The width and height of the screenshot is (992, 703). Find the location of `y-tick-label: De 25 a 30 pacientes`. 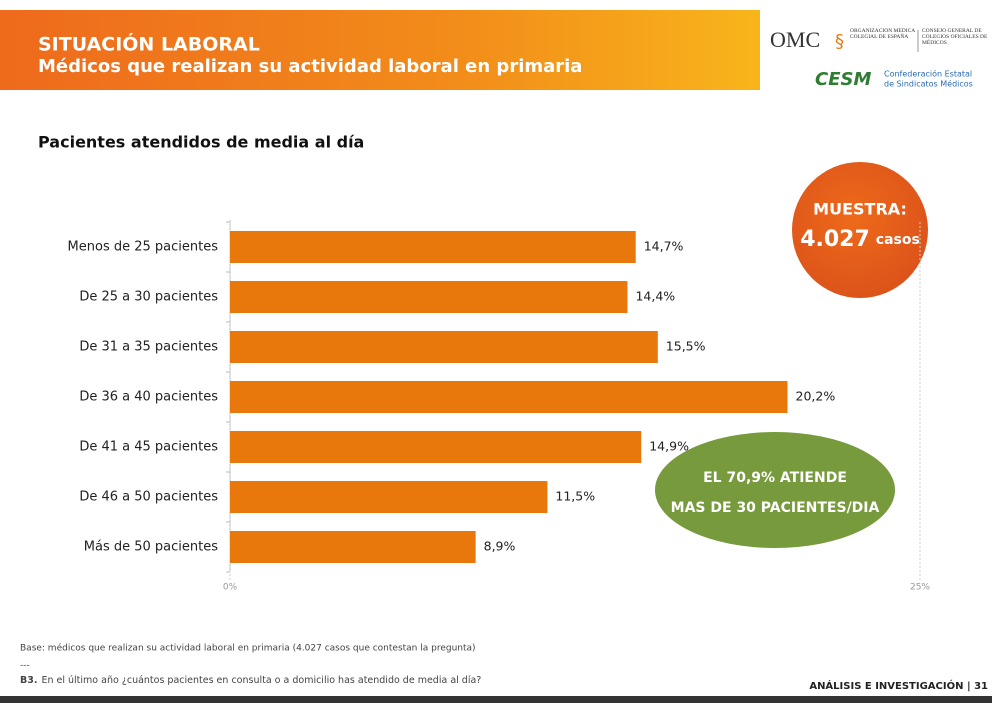

y-tick-label: De 25 a 30 pacientes is located at coordinates (148, 297).